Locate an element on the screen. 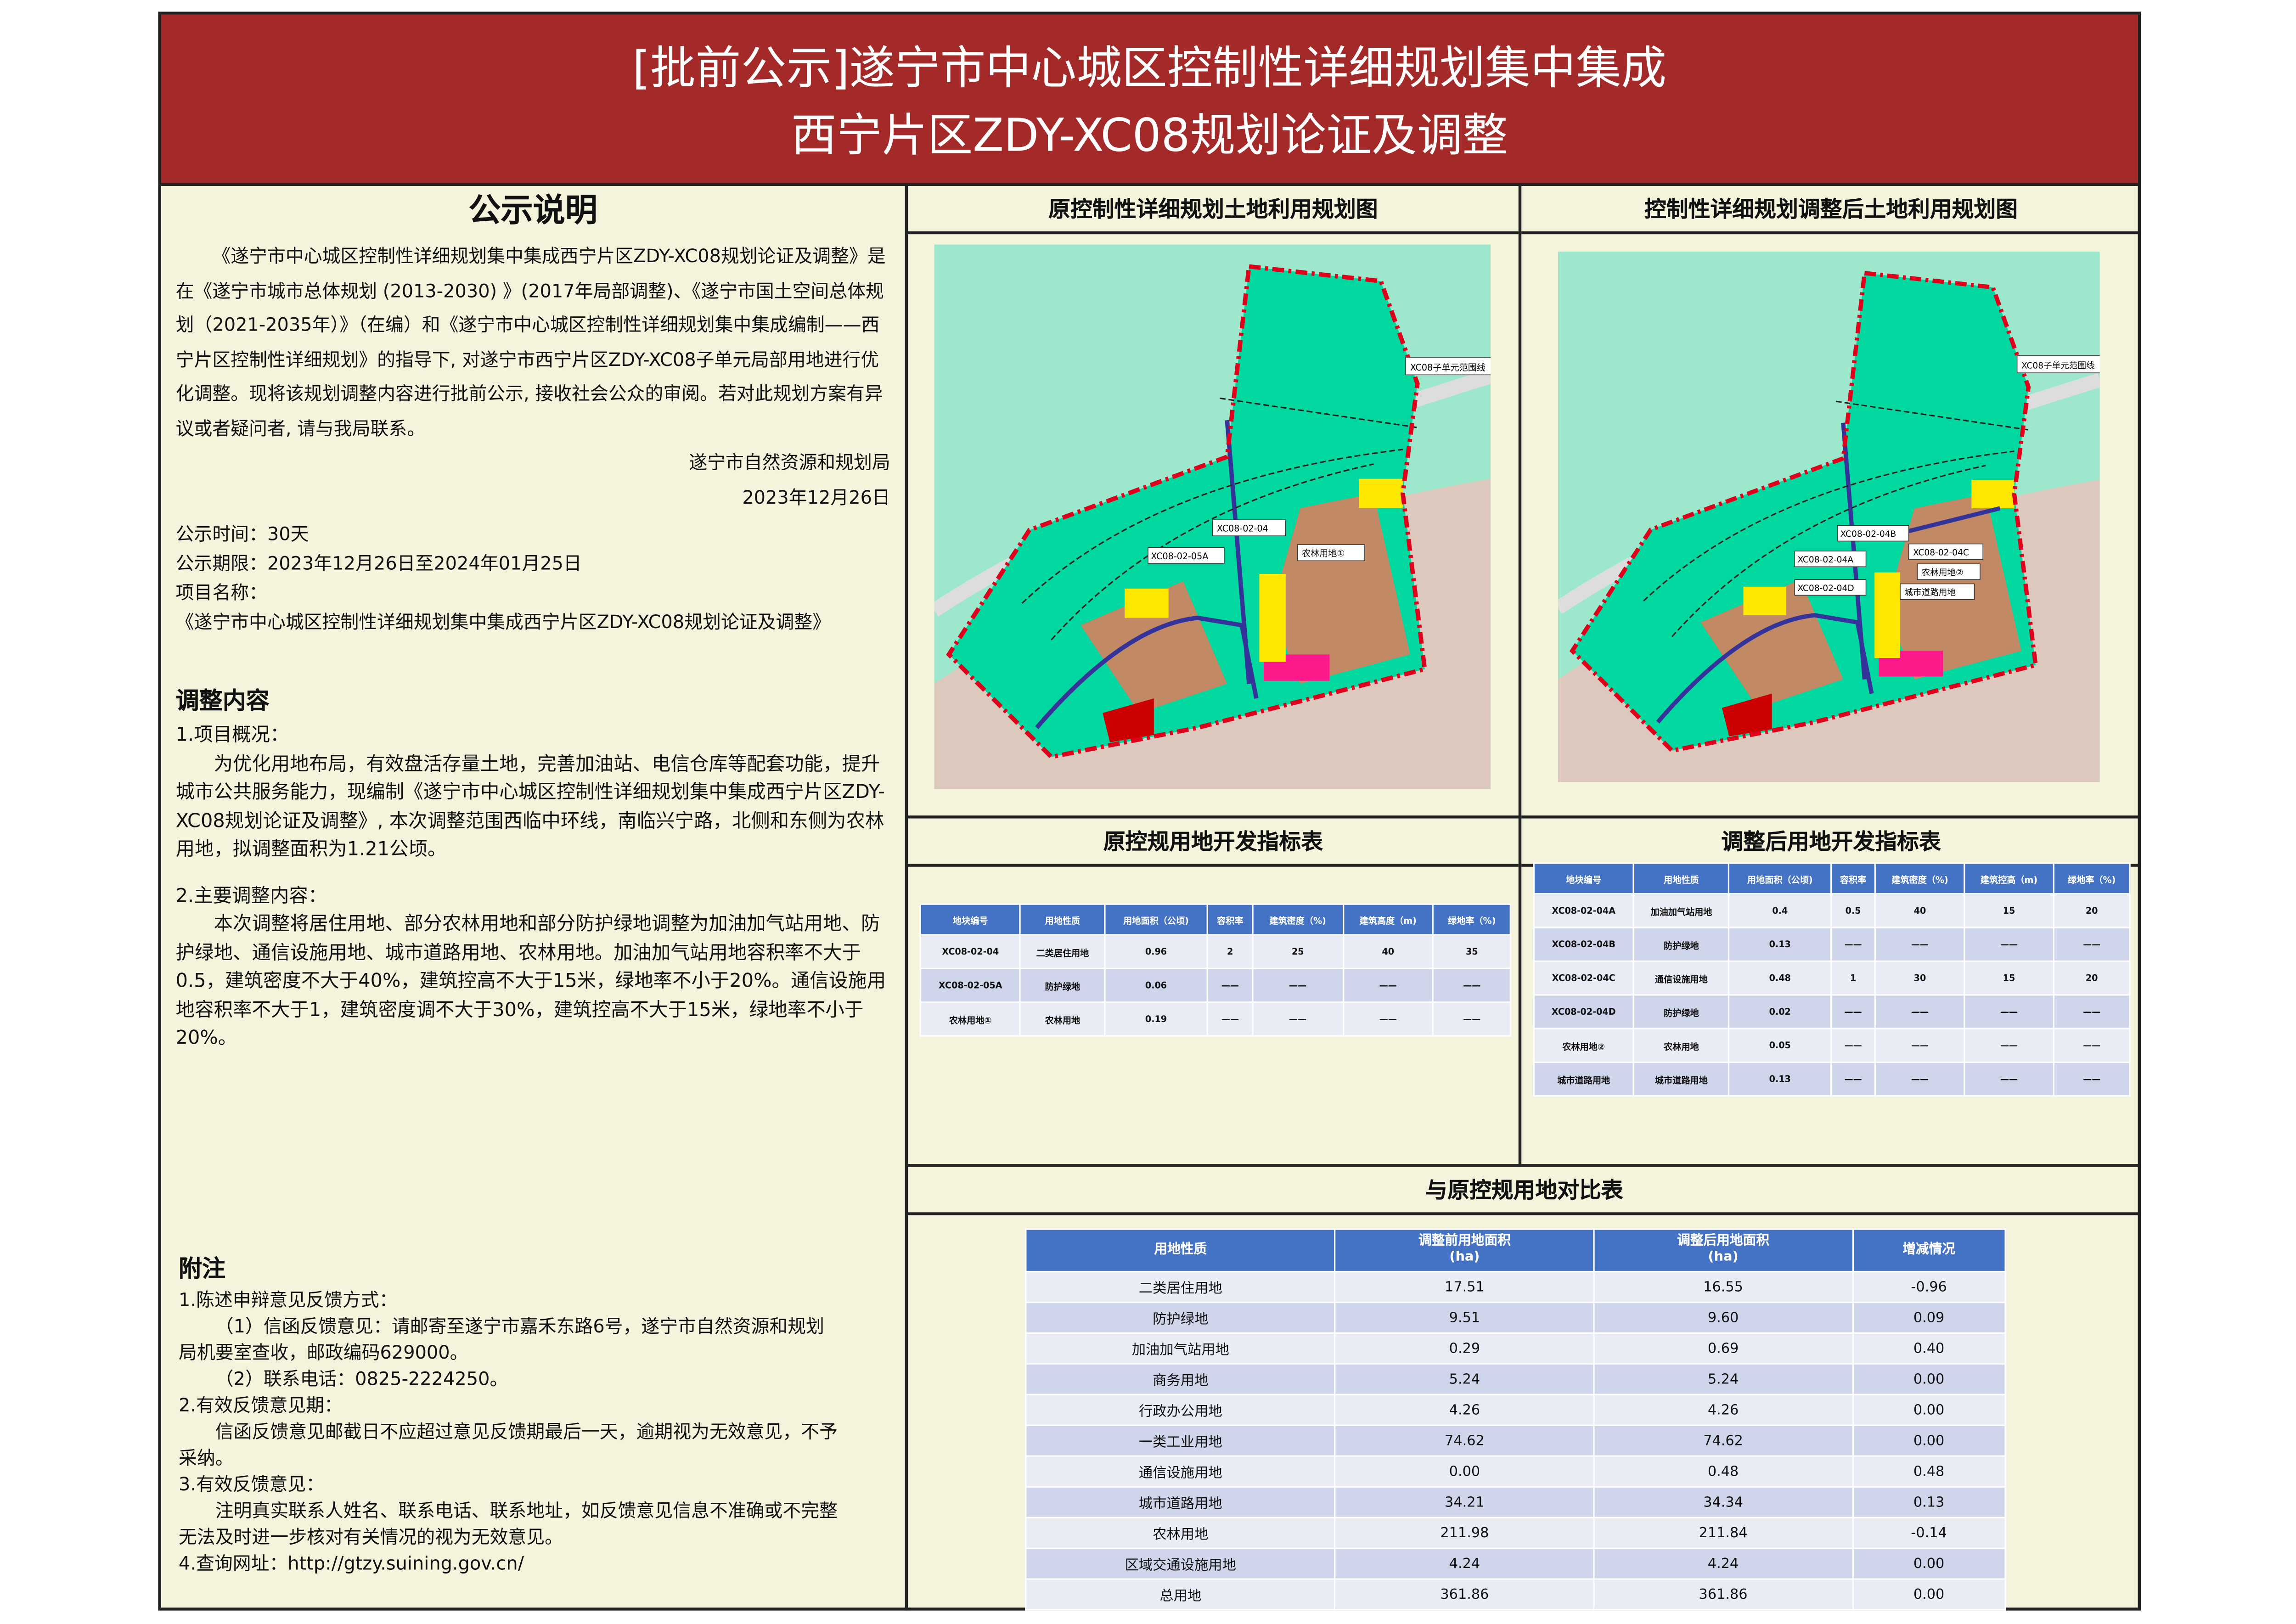  table-cell: 30 is located at coordinates (1919, 978).